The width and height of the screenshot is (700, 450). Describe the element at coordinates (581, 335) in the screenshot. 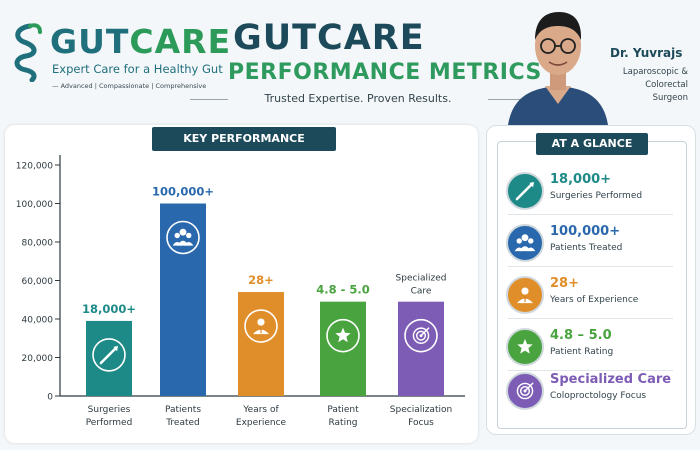

I see `glance-value: 4.8 – 5.0` at that location.